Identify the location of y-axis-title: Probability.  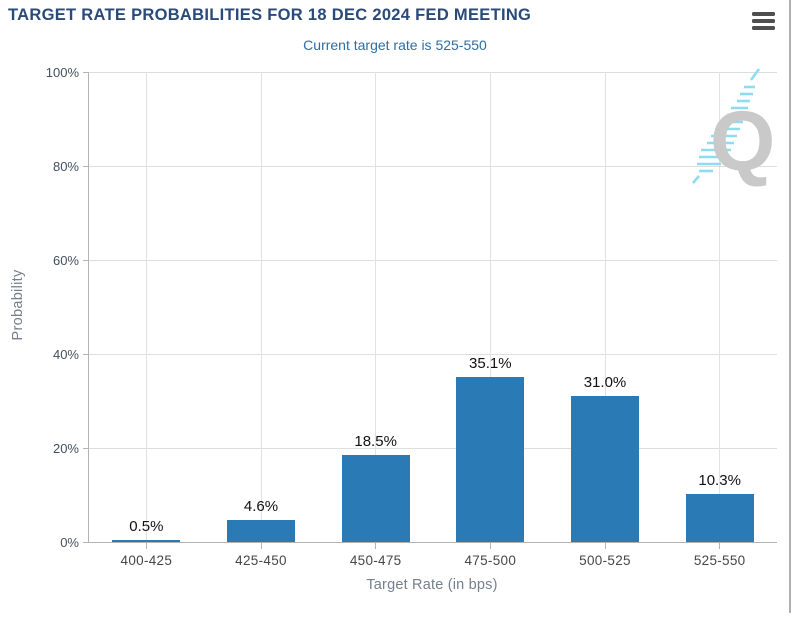
(18, 305).